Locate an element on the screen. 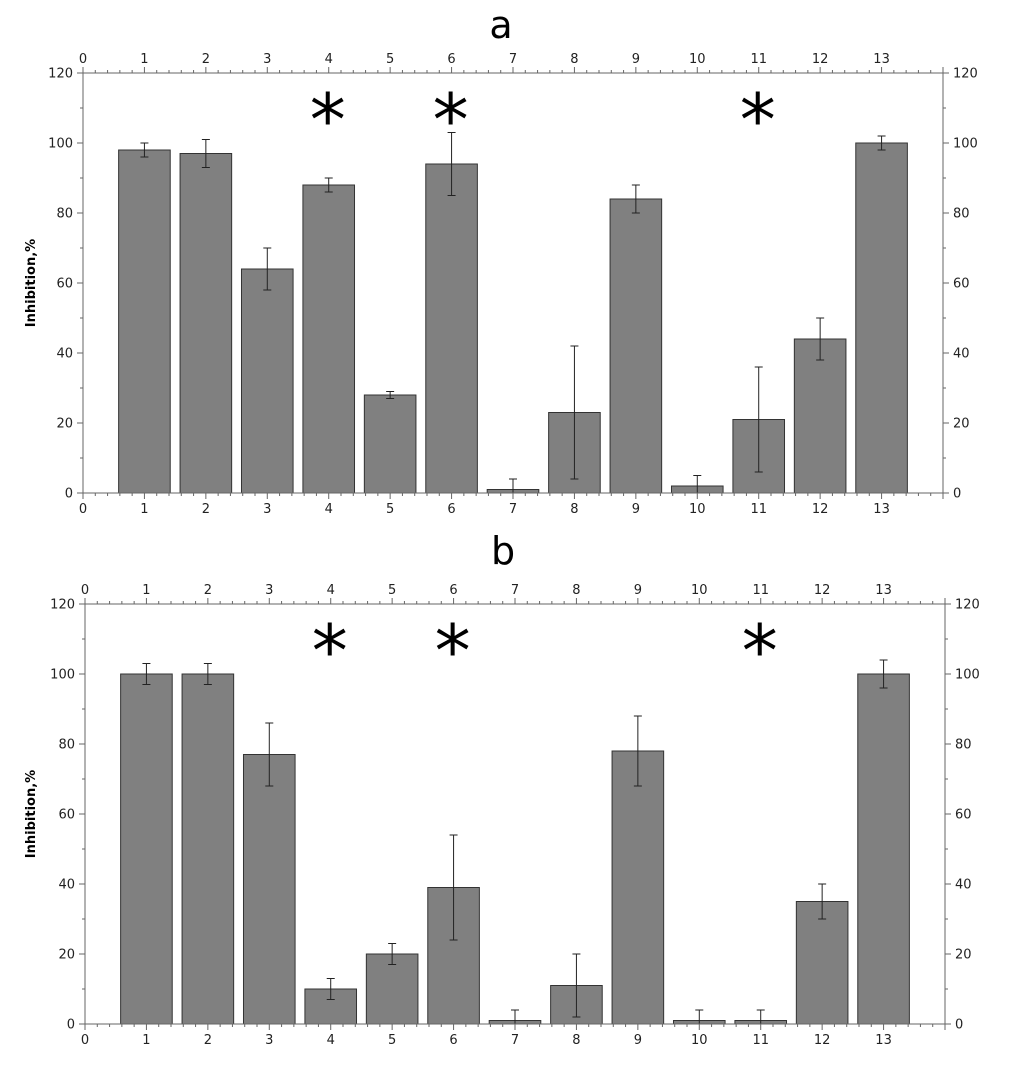 The image size is (1024, 1080). x-tick-label-top: 6 is located at coordinates (453, 590).